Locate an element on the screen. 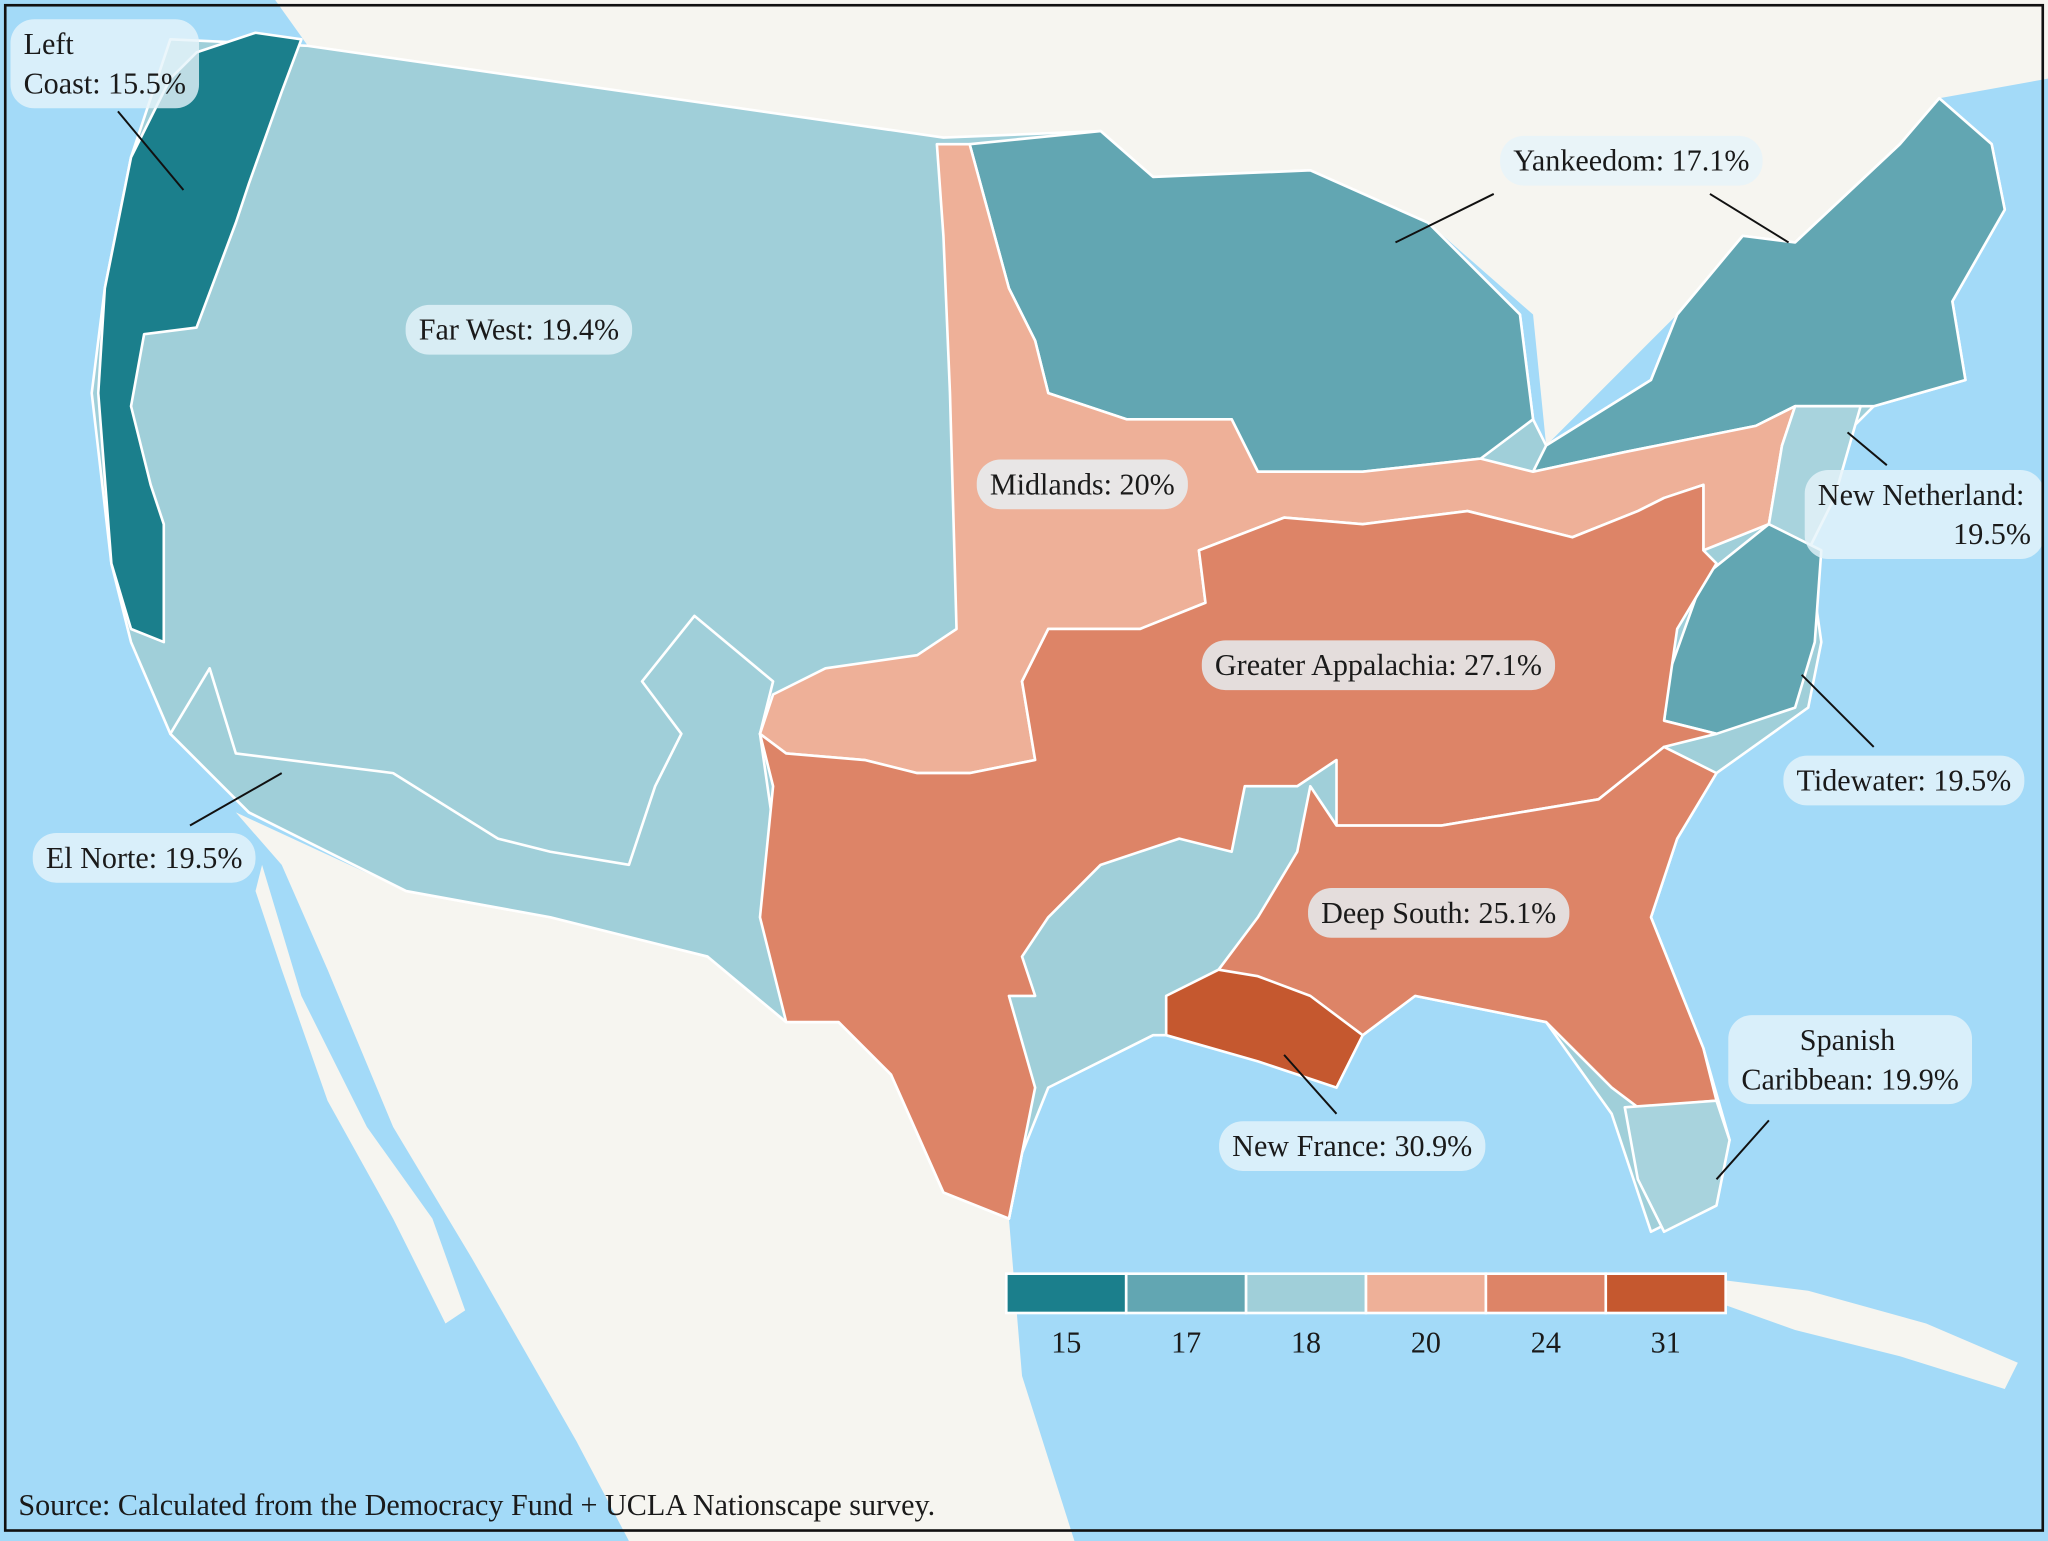  legend-label: 18 is located at coordinates (1306, 1343).